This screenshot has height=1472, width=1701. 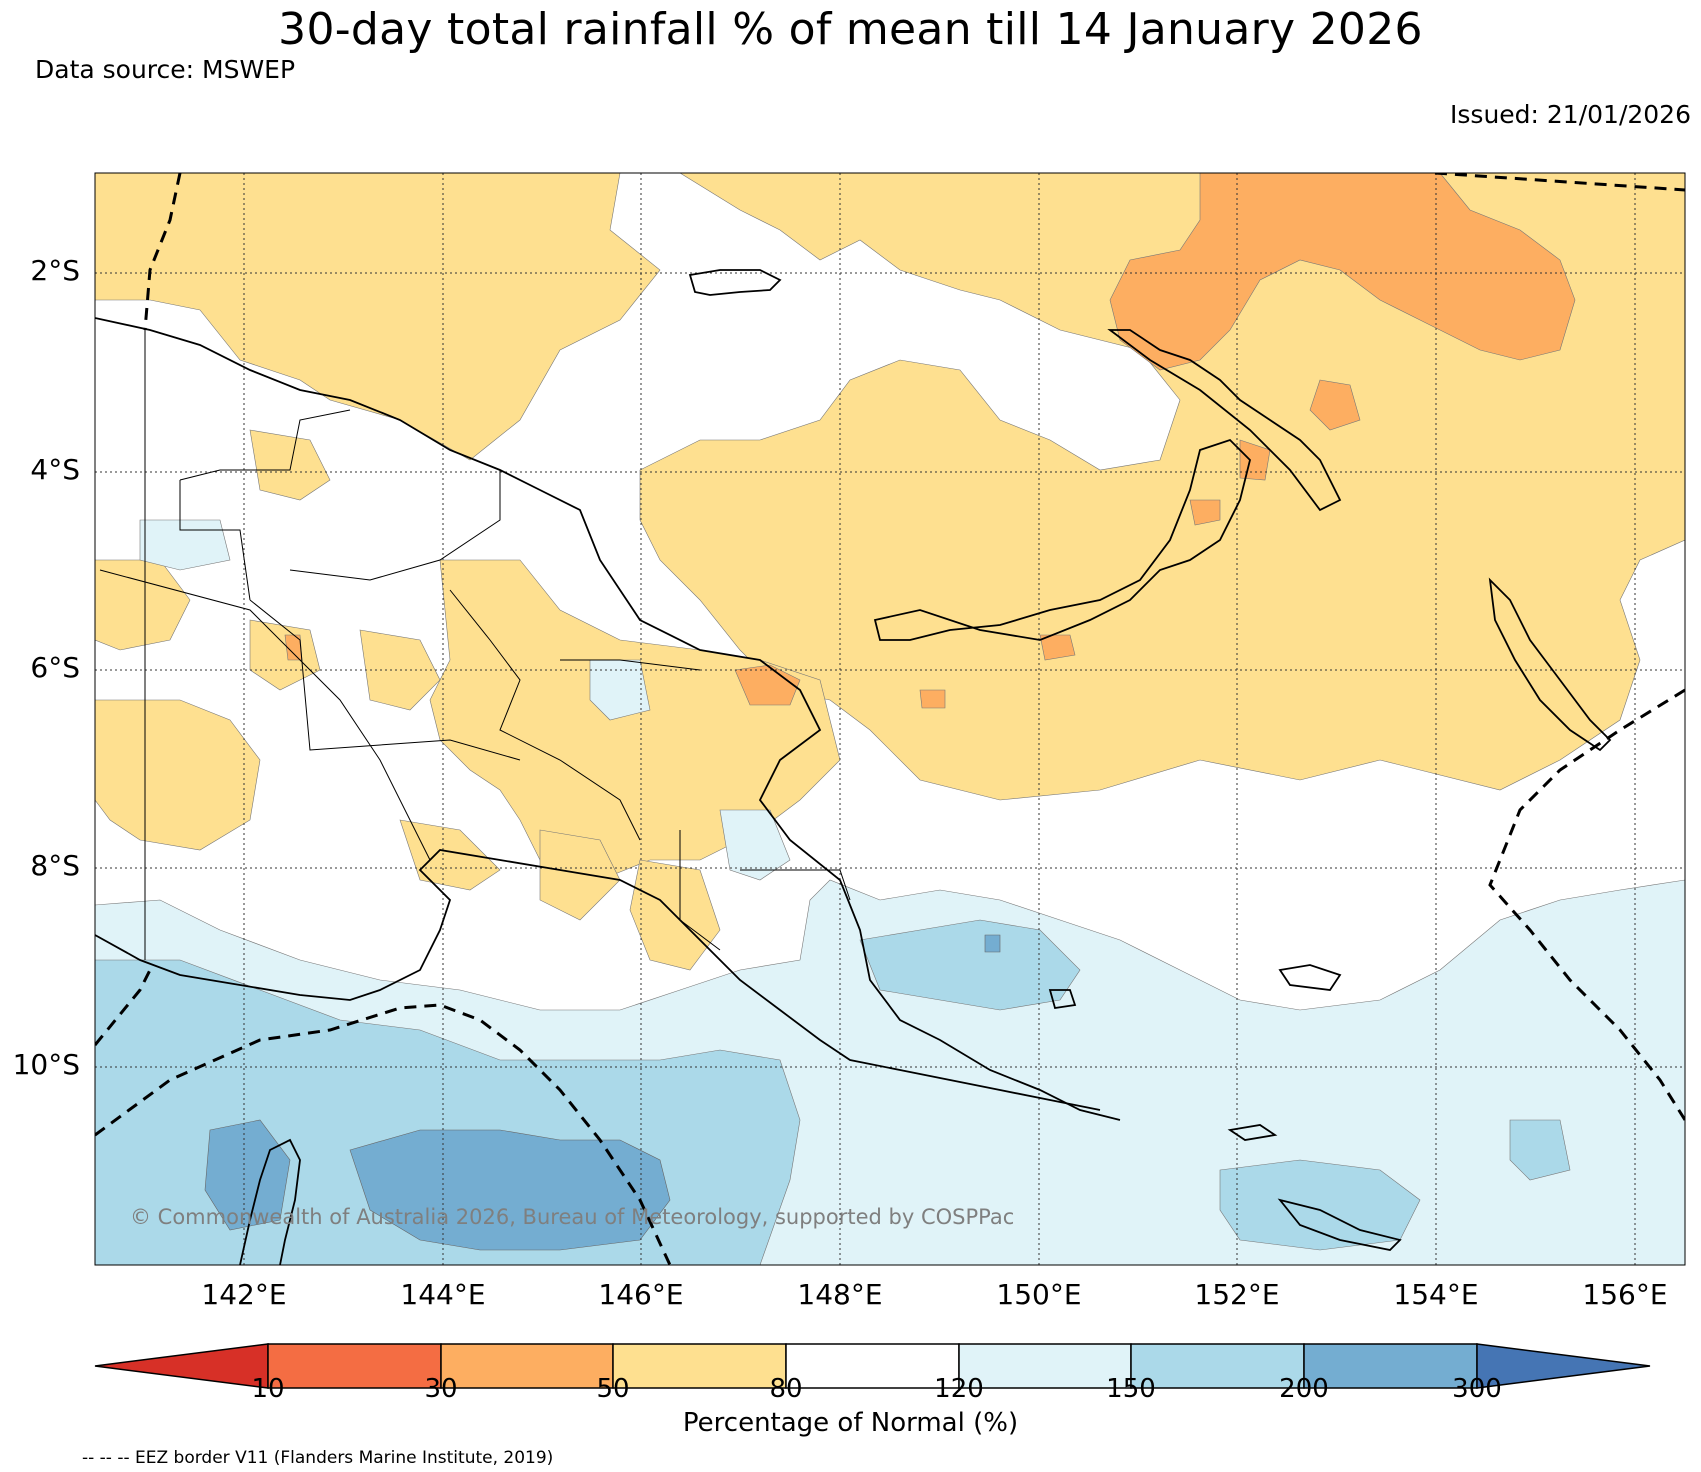 What do you see at coordinates (443, 1294) in the screenshot?
I see `lon-label-144e: 144°E` at bounding box center [443, 1294].